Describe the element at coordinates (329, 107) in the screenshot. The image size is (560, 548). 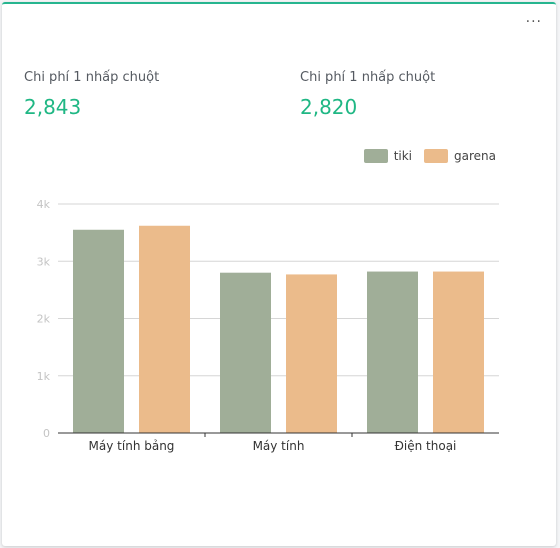
I see `metric-value: 2,820` at that location.